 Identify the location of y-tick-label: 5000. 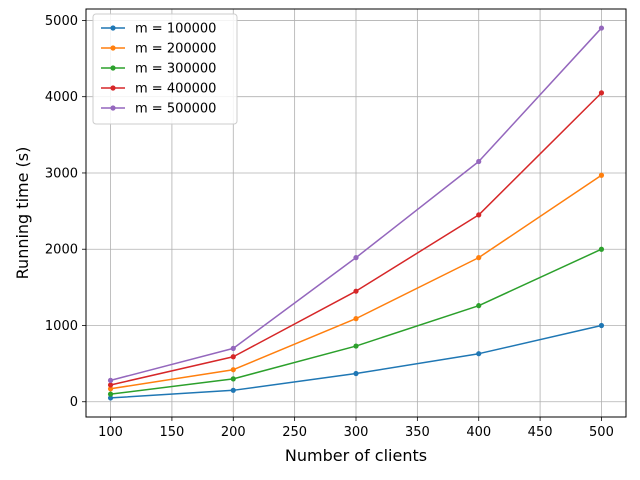
(61, 21).